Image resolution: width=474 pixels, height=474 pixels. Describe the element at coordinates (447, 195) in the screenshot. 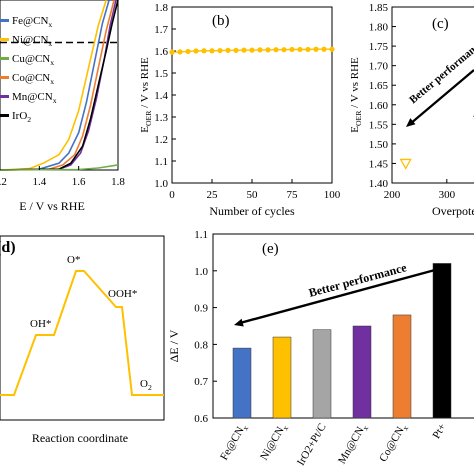

I see `panel-c-xtick-label: 300` at that location.